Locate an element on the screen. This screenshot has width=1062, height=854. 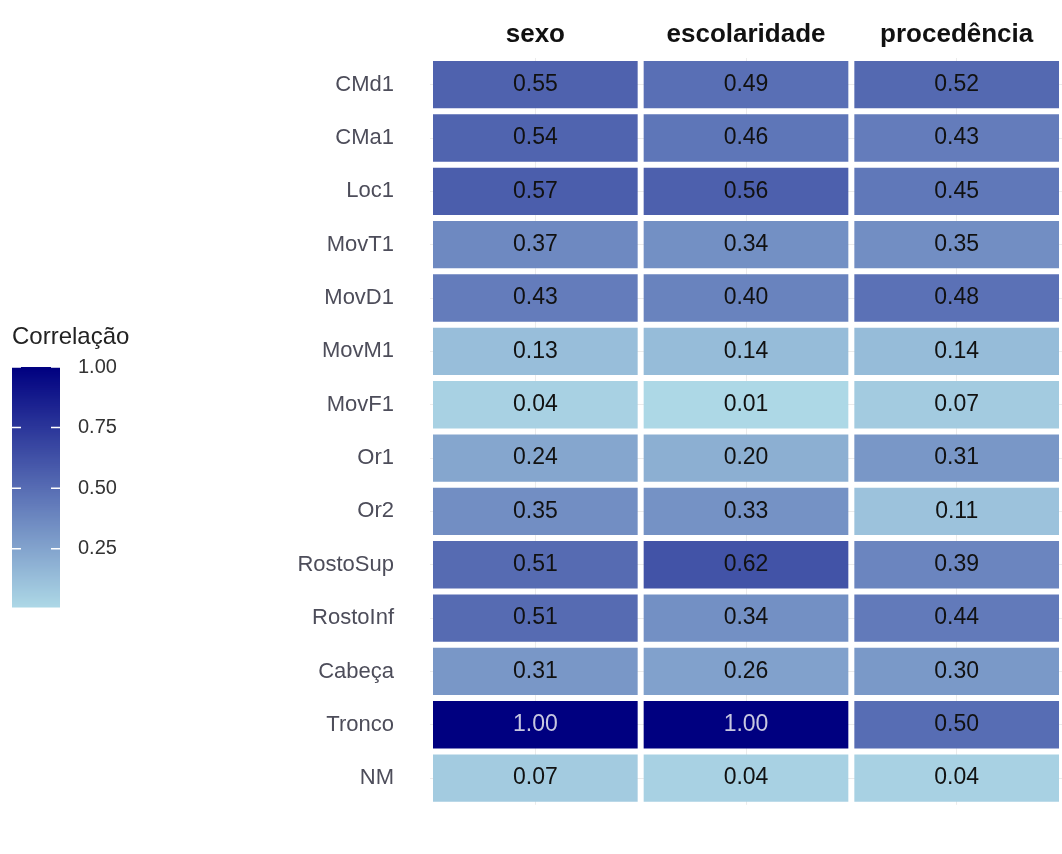
x-tick-label: sexo is located at coordinates (535, 32).